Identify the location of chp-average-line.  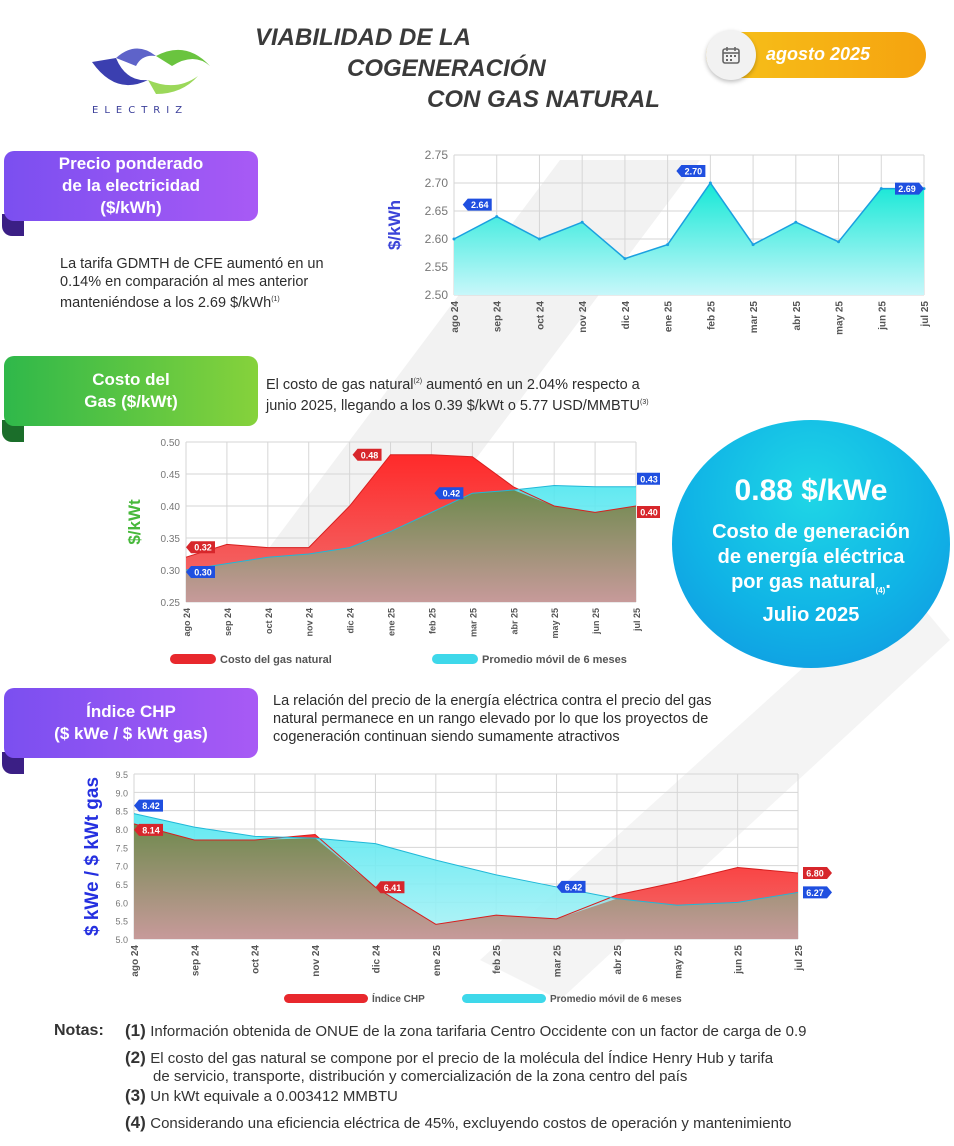
(466, 859).